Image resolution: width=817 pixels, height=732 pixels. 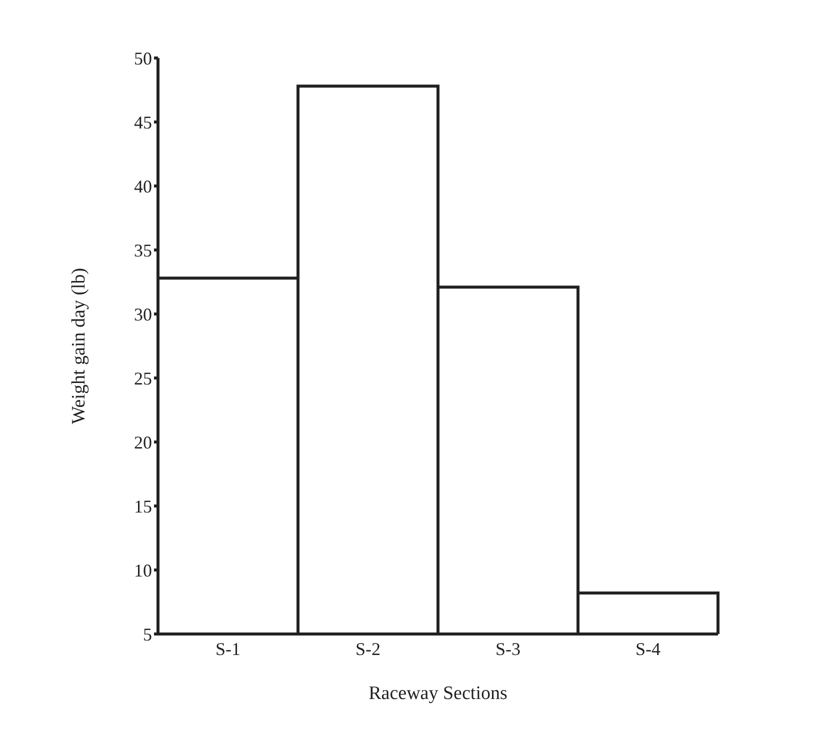 I want to click on x-tick-label: S-1, so click(x=228, y=648).